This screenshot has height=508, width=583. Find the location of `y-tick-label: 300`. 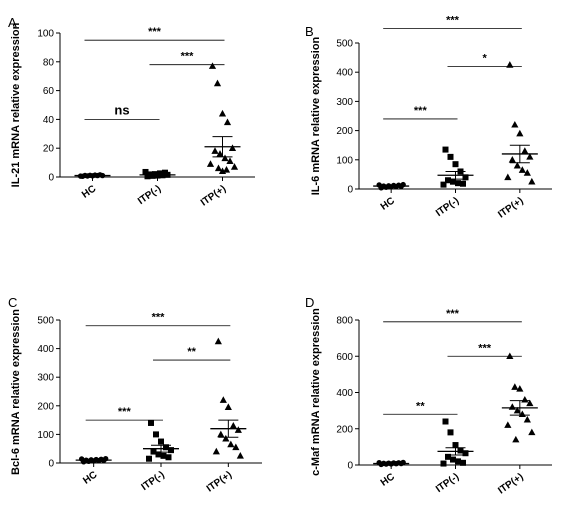

y-tick-label: 300 is located at coordinates (45, 378).